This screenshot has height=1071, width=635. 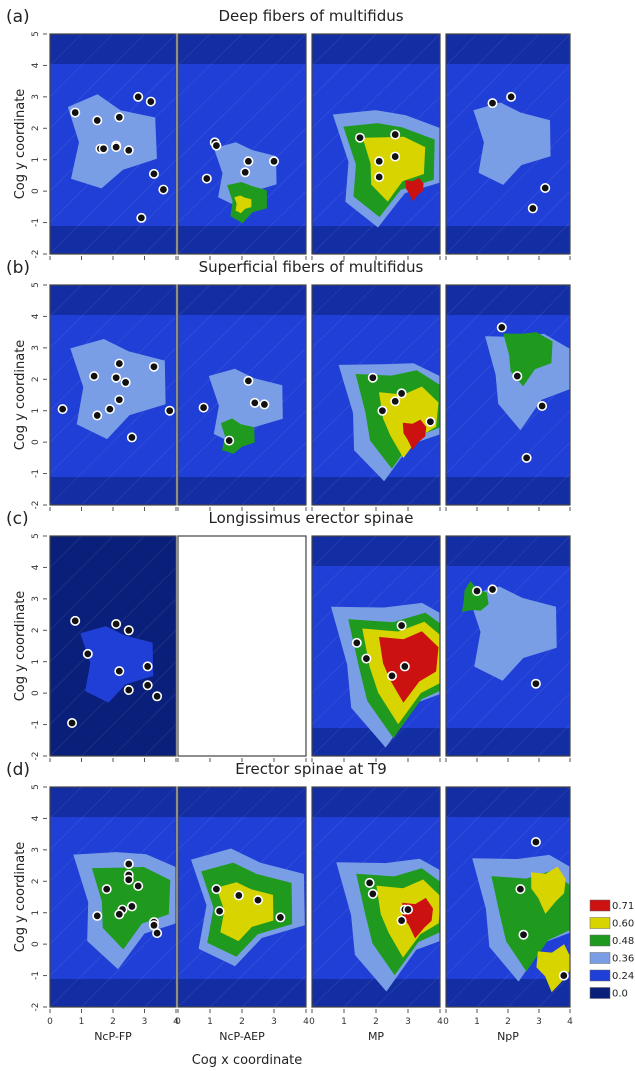 I want to click on x-tick-label: 3, so click(x=274, y=1022).